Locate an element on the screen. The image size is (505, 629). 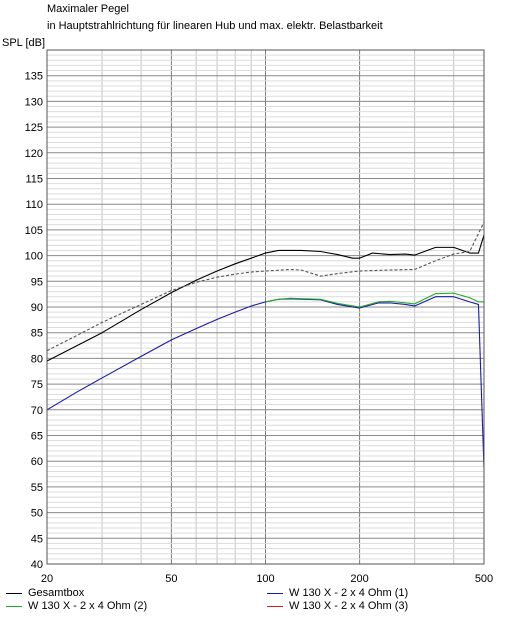
x-tick-label: 50 is located at coordinates (171, 579).